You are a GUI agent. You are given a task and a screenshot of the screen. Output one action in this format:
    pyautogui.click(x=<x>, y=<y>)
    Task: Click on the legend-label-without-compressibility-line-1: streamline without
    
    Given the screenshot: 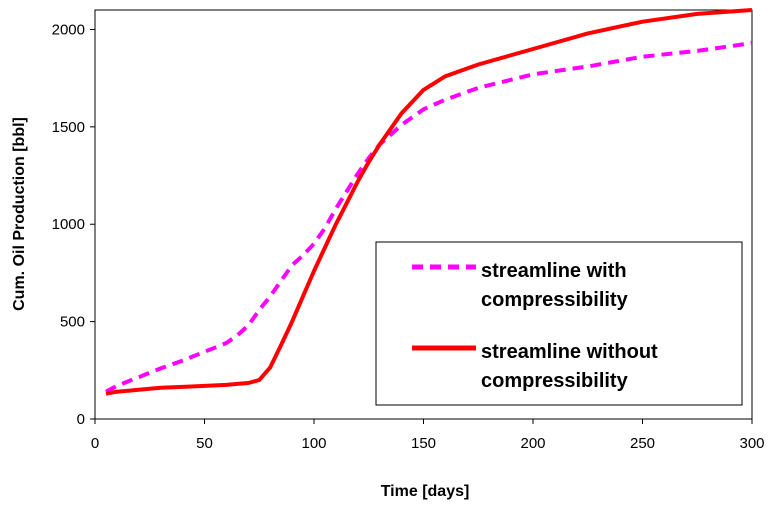 What is the action you would take?
    pyautogui.click(x=569, y=352)
    